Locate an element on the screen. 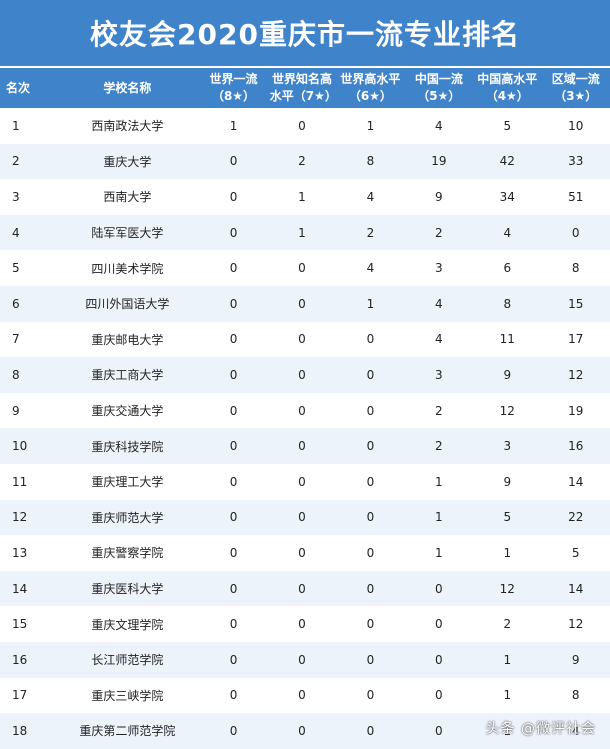 This screenshot has width=610, height=749. china-high-level-cell: 34 is located at coordinates (507, 196).